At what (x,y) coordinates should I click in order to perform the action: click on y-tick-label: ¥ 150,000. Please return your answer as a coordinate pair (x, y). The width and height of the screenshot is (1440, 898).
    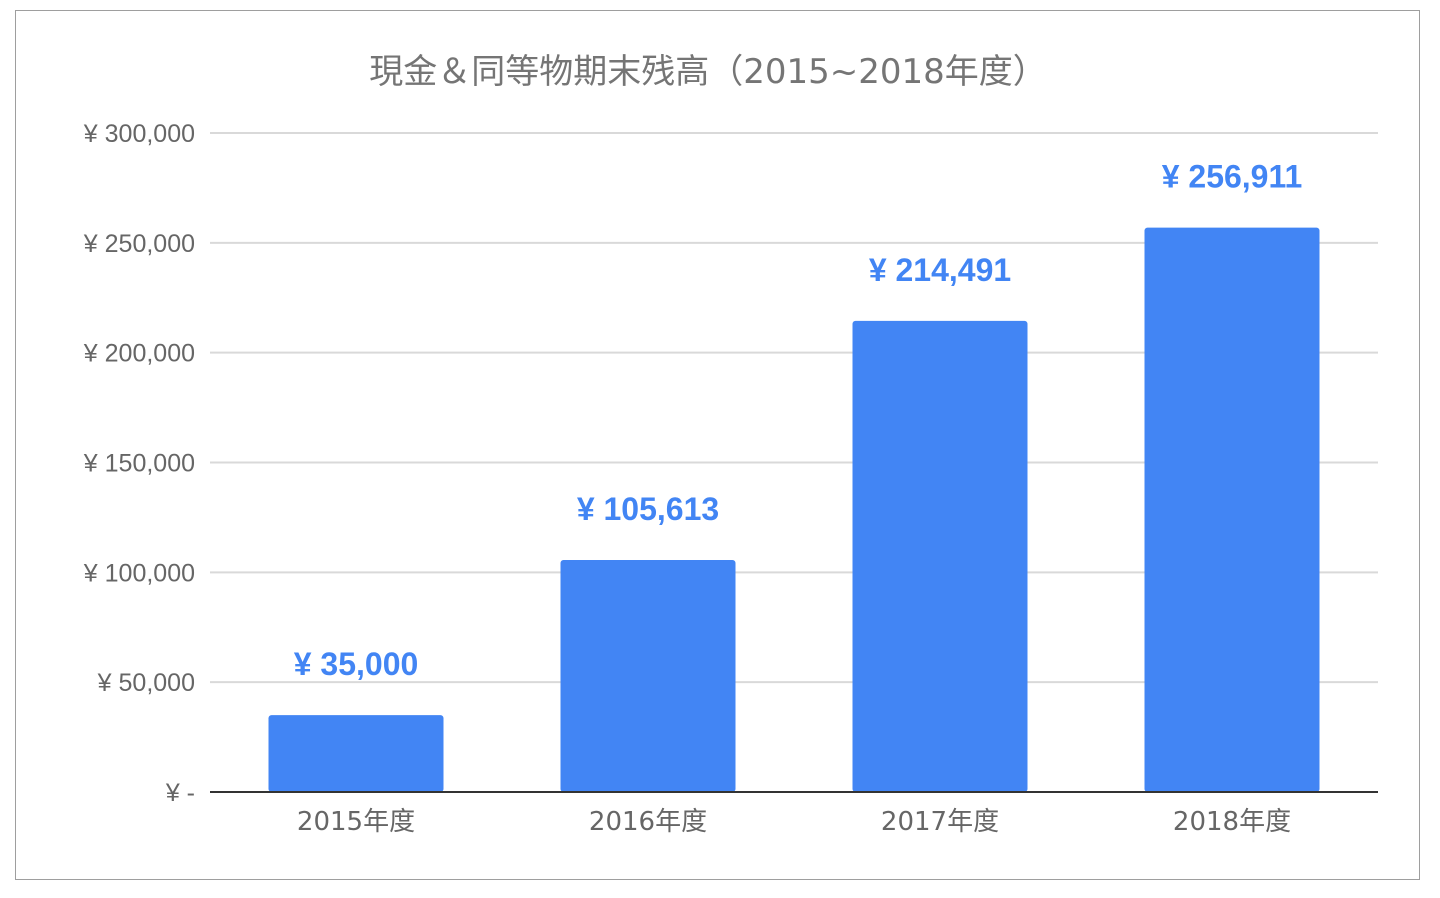
    Looking at the image, I should click on (139, 464).